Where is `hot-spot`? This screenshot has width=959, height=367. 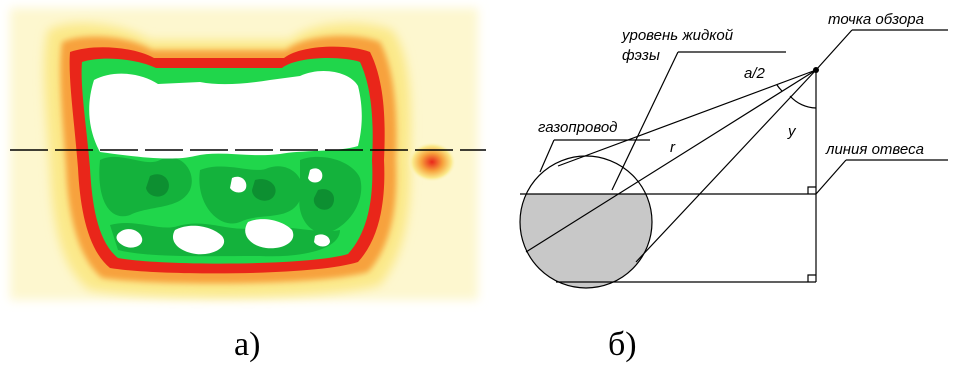
hot-spot is located at coordinates (432, 162).